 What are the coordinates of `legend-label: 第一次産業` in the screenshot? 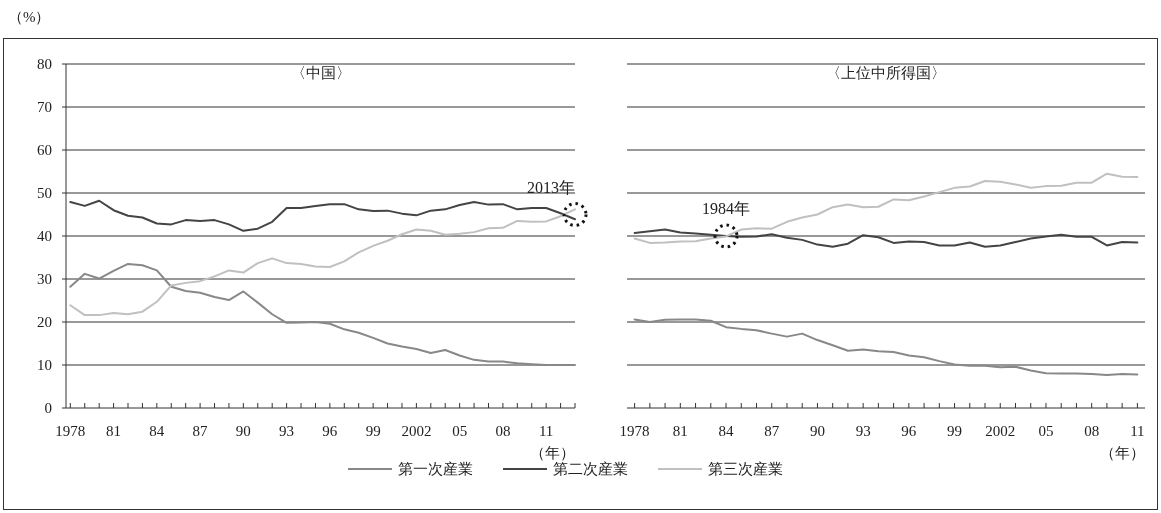 It's located at (435, 469).